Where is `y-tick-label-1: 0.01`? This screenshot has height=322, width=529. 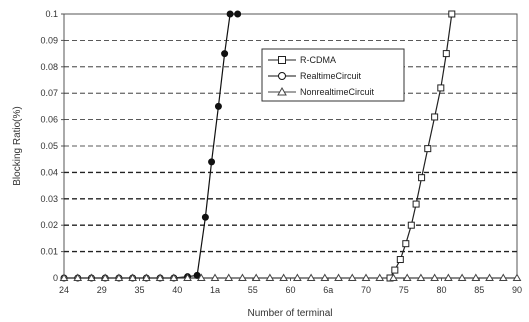
y-tick-label-1: 0.01 is located at coordinates (49, 252).